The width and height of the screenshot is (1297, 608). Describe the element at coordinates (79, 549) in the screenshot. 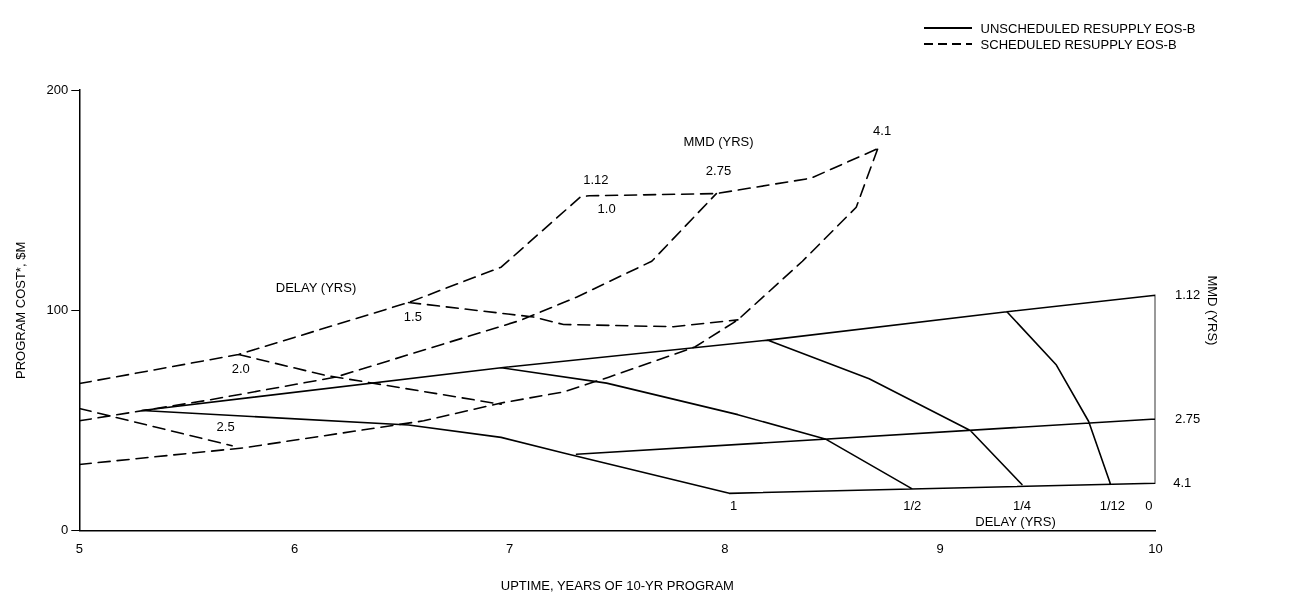

I see `x-tick-label: 5` at that location.